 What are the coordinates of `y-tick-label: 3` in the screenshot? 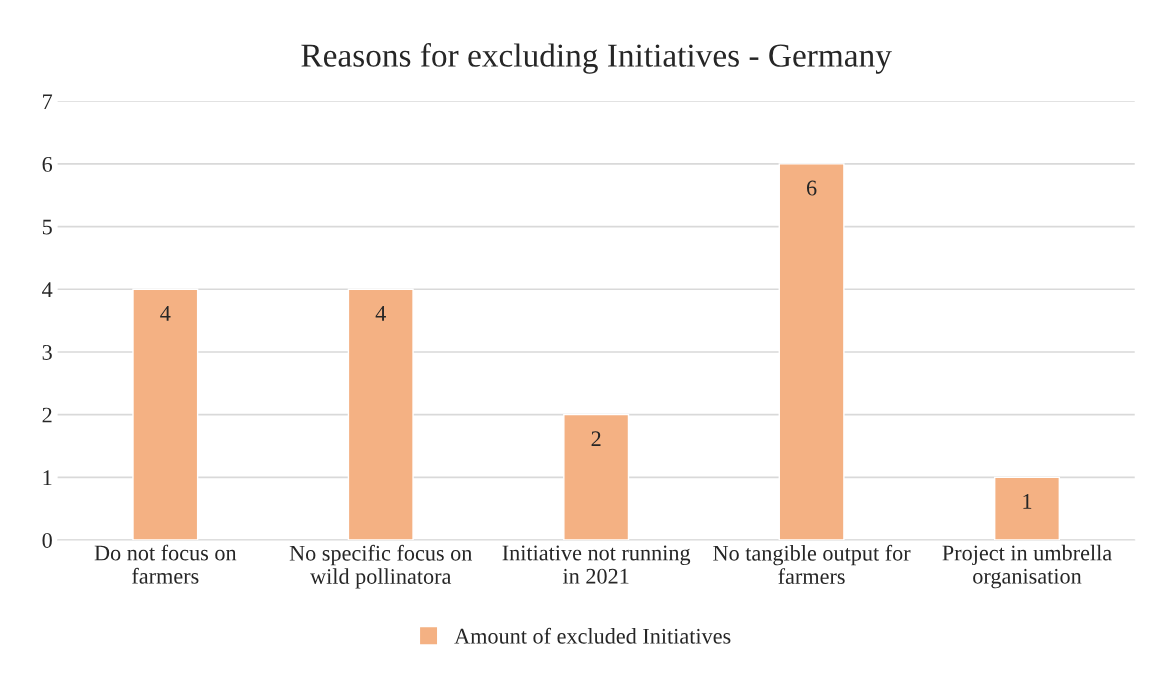 It's located at (47, 352).